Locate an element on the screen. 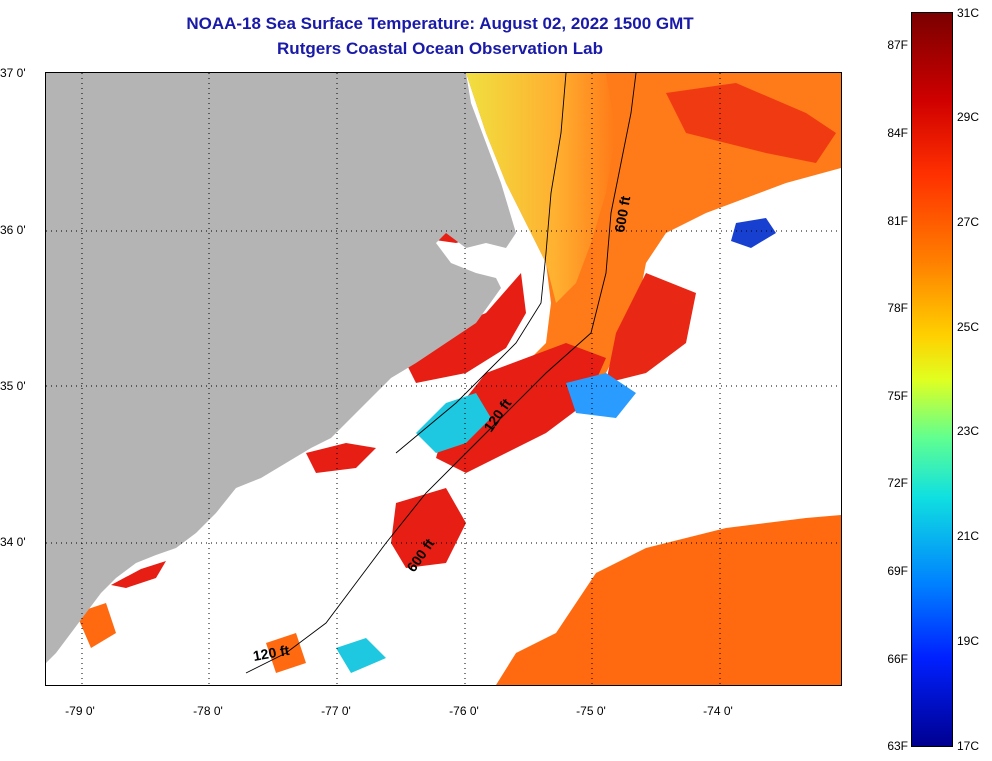 This screenshot has height=761, width=992. lon-label-76: -76 0' is located at coordinates (464, 711).